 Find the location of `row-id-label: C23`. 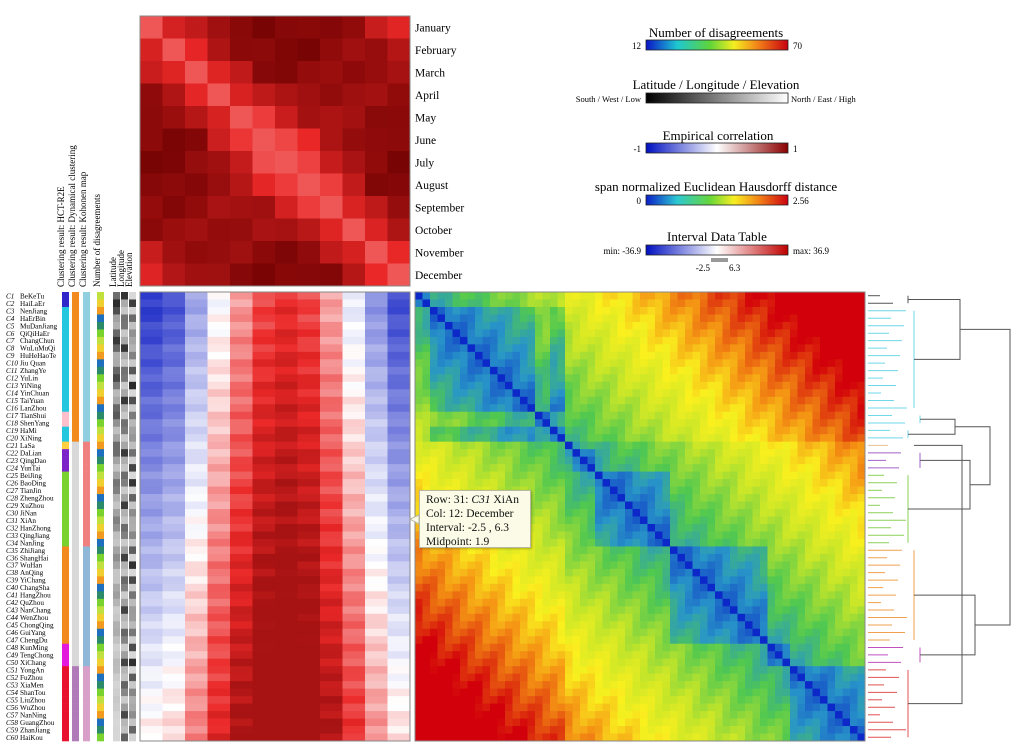

row-id-label: C23 is located at coordinates (12, 461).